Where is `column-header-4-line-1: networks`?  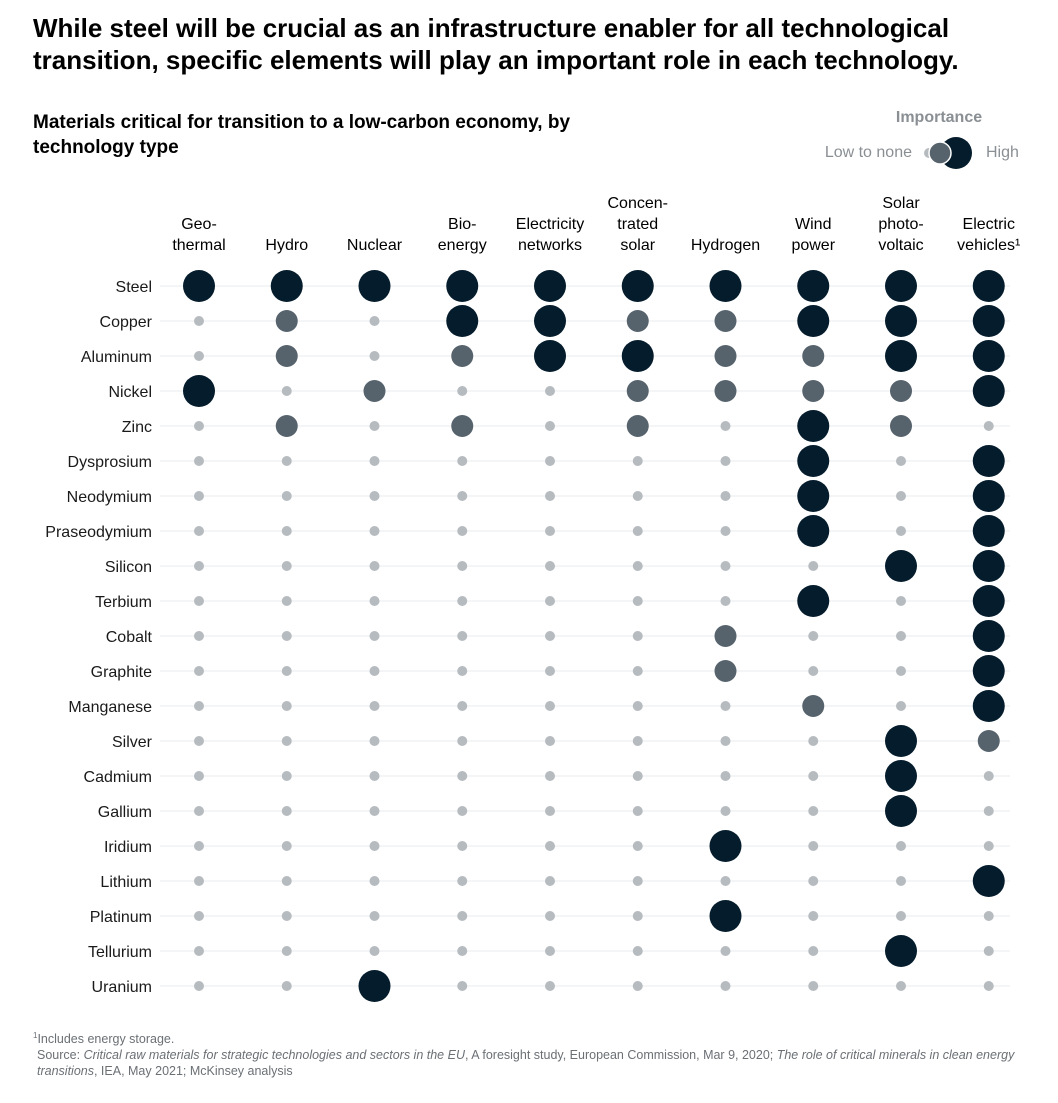
column-header-4-line-1: networks is located at coordinates (550, 245).